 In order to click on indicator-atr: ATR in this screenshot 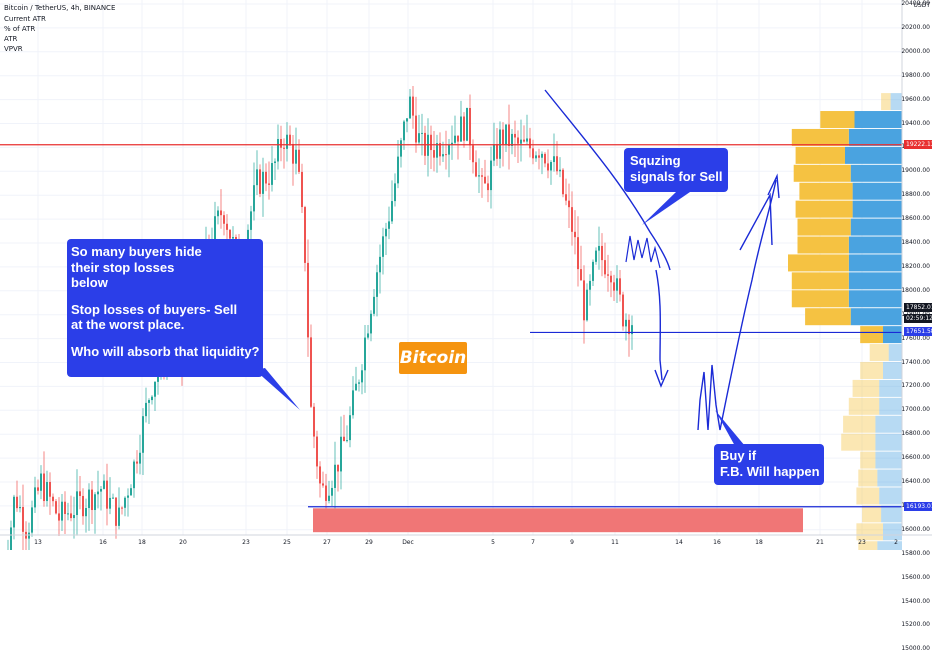, I will do `click(11, 39)`.